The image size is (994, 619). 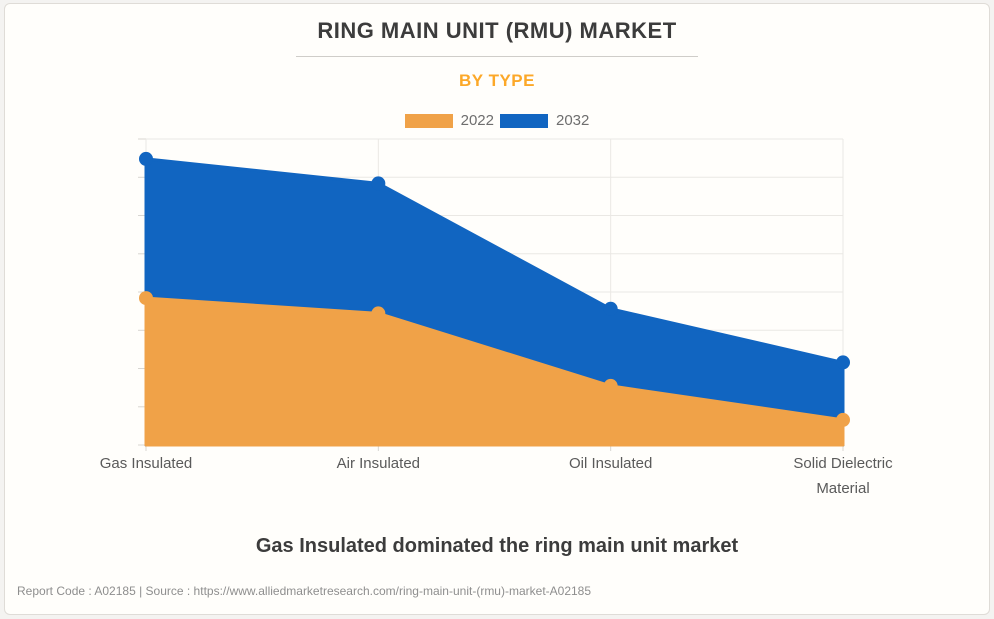 What do you see at coordinates (146, 463) in the screenshot?
I see `x-axis-label: Gas Insulated` at bounding box center [146, 463].